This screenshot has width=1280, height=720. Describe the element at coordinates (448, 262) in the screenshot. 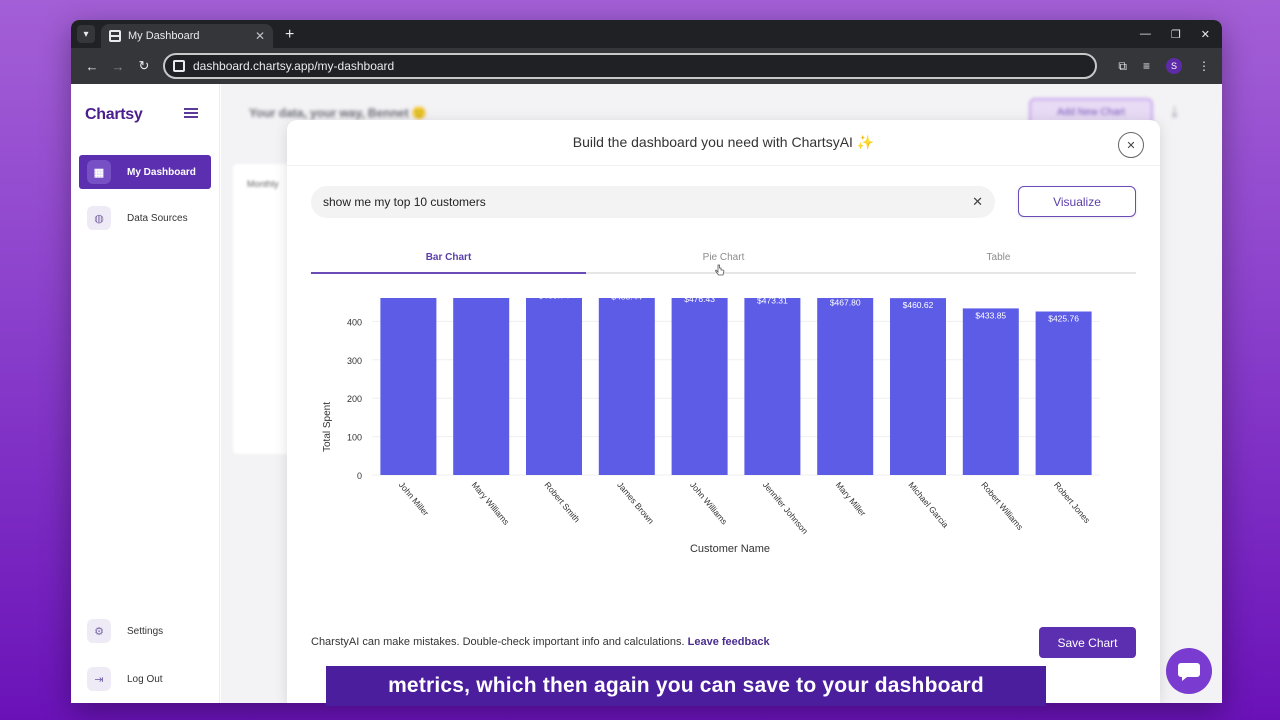

I see `tab-bar-chart: Bar Chart` at that location.